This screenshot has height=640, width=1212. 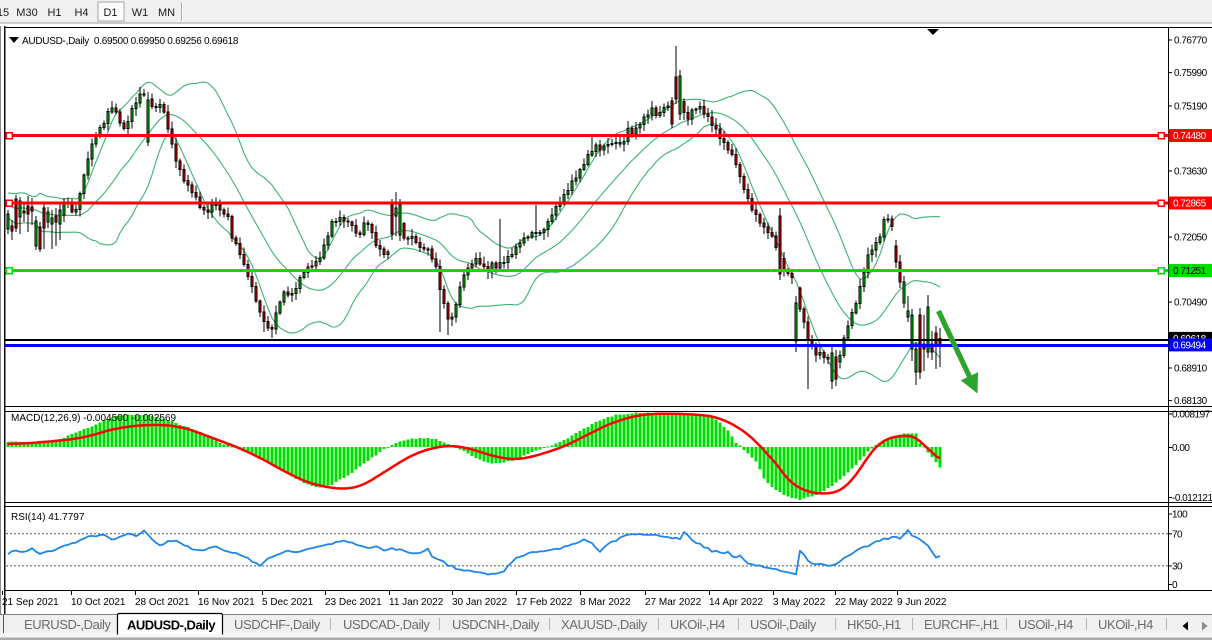 I want to click on svg-text: 0.72865, so click(x=1190, y=204).